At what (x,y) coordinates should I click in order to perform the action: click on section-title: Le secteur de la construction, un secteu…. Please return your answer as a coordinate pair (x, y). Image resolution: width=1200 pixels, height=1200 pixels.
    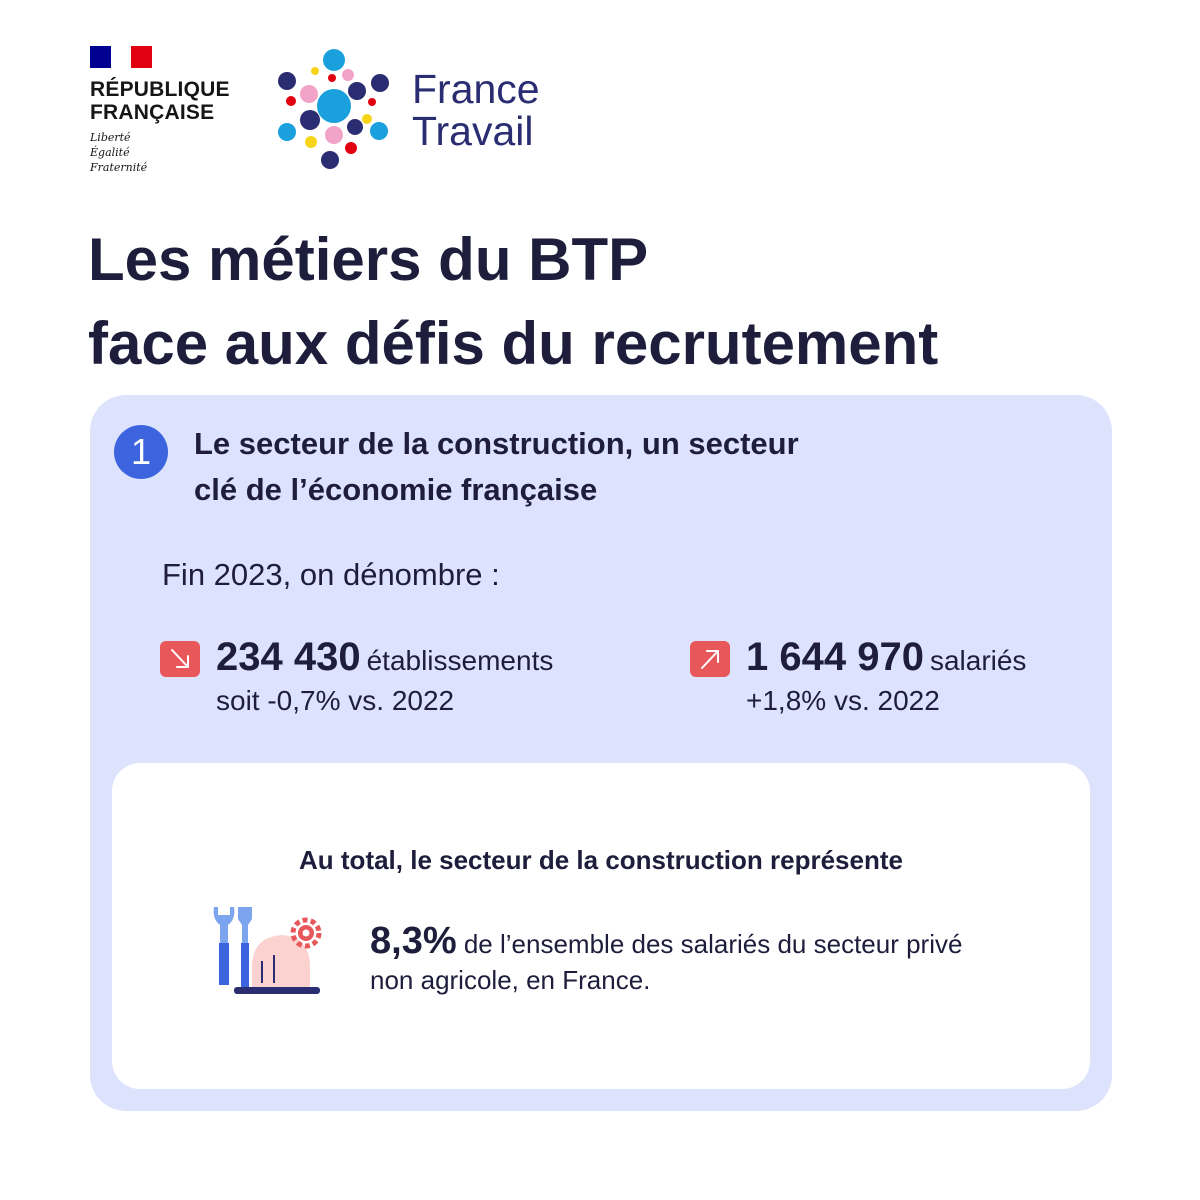
    Looking at the image, I should click on (624, 467).